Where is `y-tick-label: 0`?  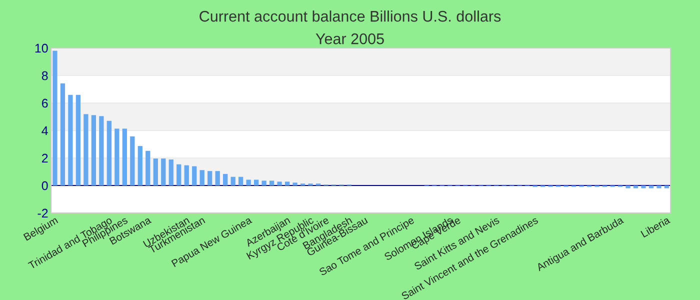
y-tick-label: 0 is located at coordinates (45, 185).